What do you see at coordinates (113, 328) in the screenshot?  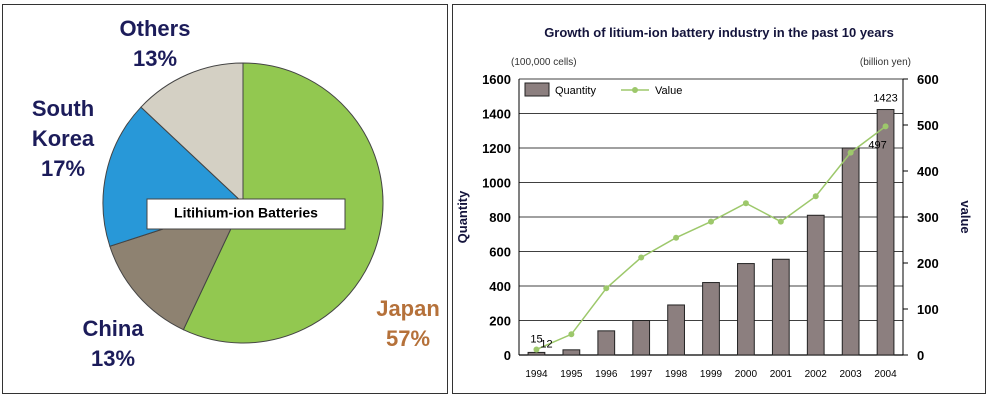 I see `slice-name-label: China` at bounding box center [113, 328].